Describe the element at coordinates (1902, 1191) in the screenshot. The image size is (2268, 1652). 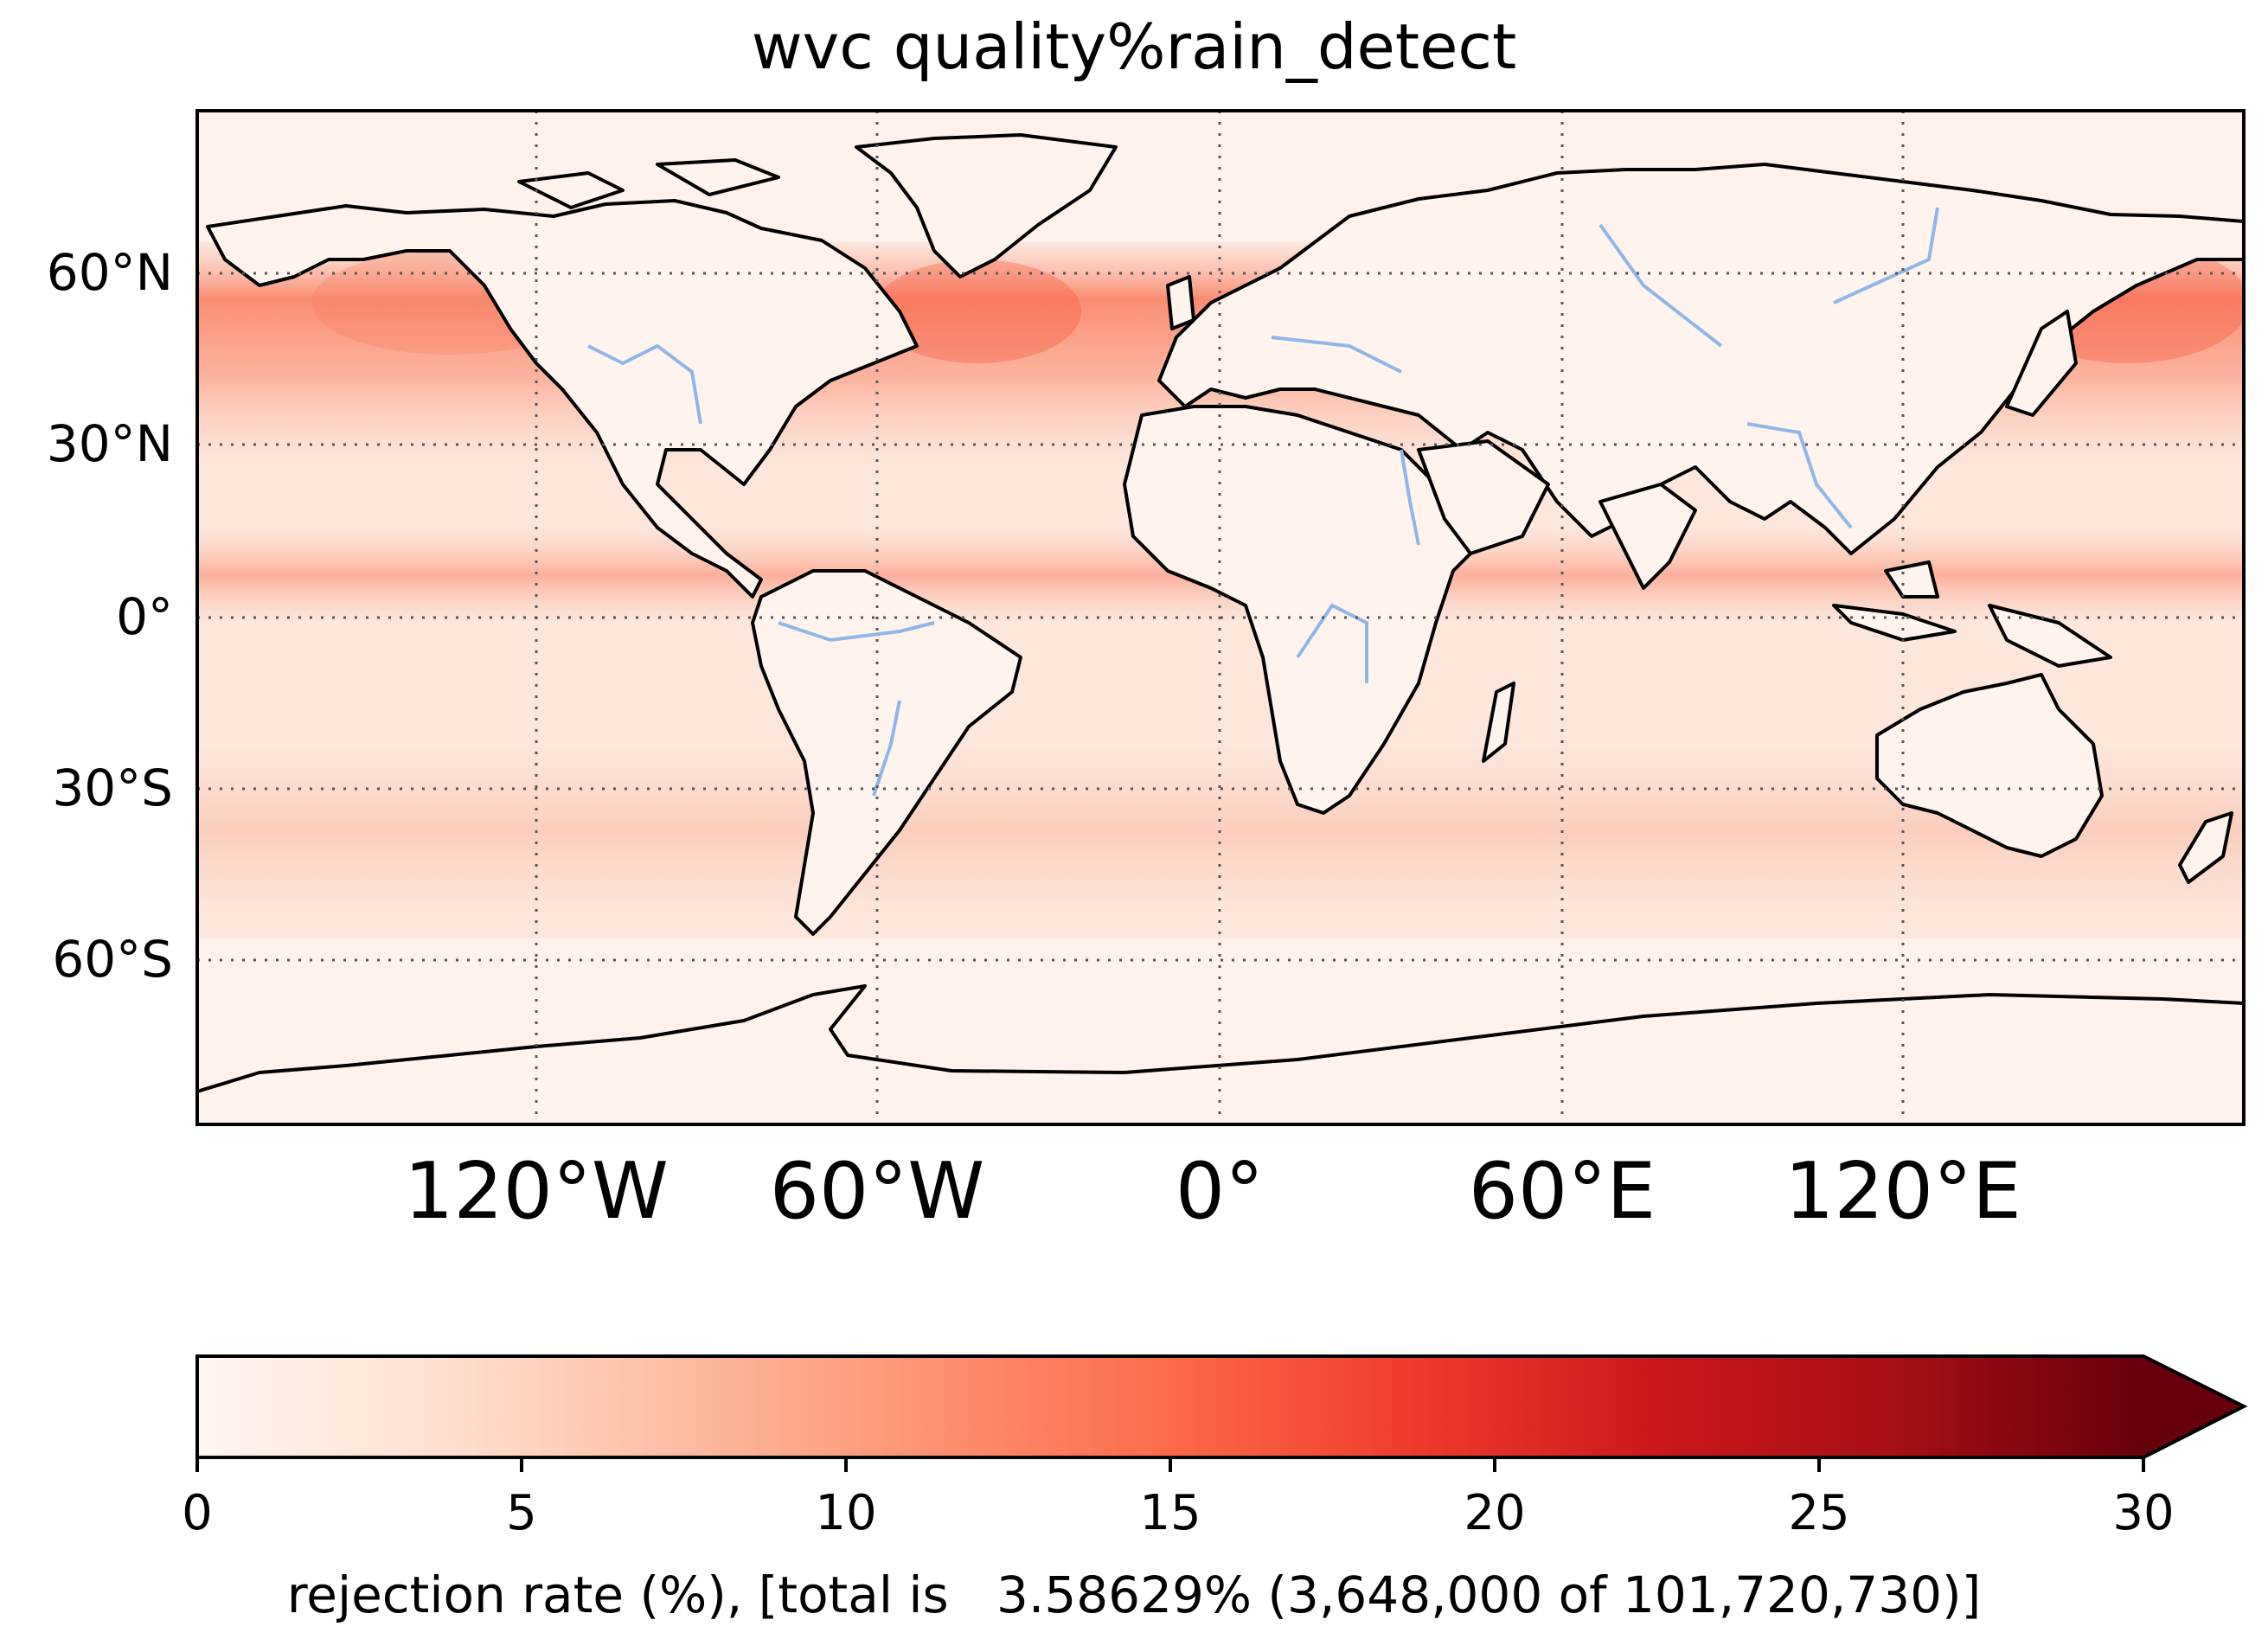
I see `lon-tick-label: 120°E` at that location.